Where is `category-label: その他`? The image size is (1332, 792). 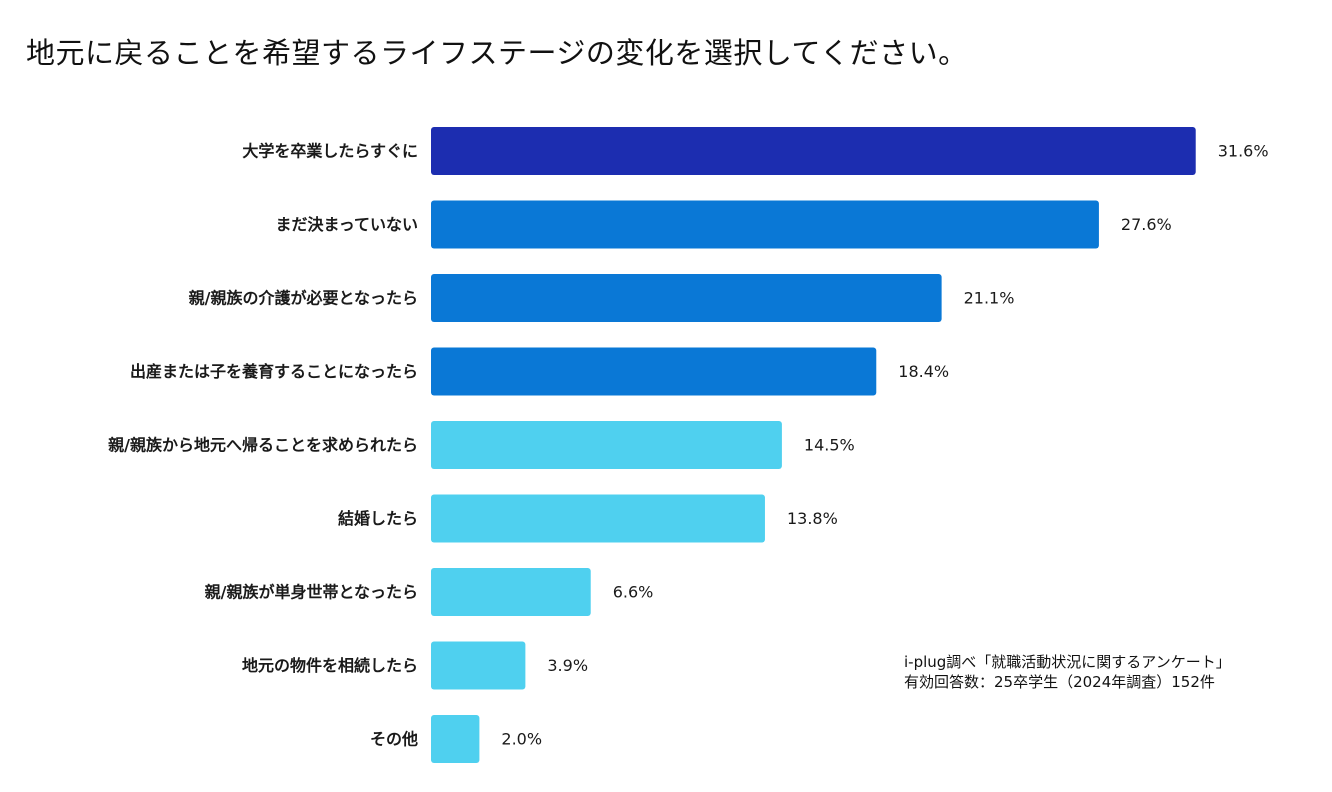 category-label: その他 is located at coordinates (394, 739).